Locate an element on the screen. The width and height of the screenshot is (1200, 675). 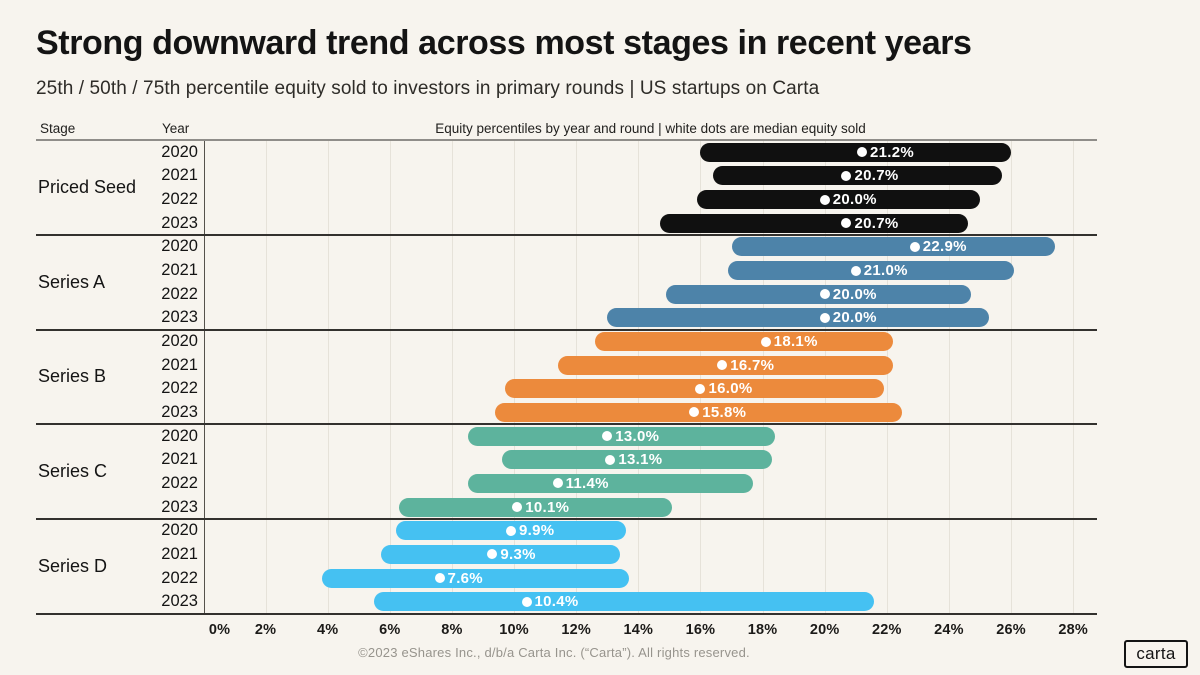
stage-label: Series D is located at coordinates (73, 565).